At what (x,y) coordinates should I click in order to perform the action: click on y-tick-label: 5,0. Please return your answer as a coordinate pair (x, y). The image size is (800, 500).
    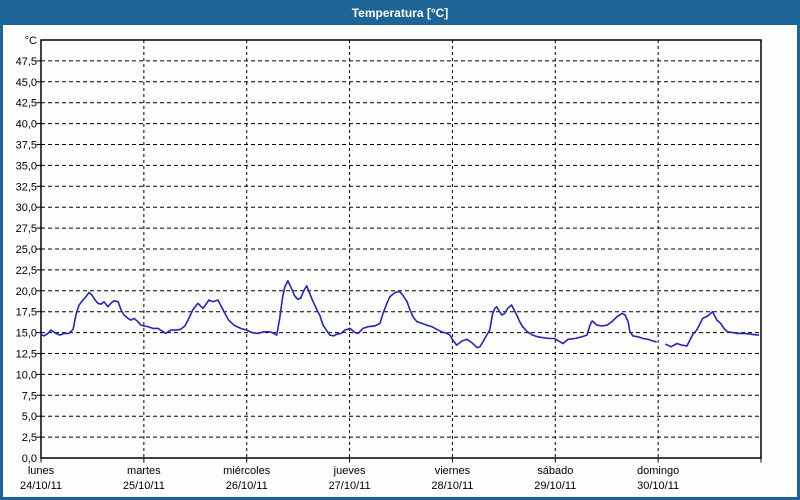
    Looking at the image, I should click on (29, 417).